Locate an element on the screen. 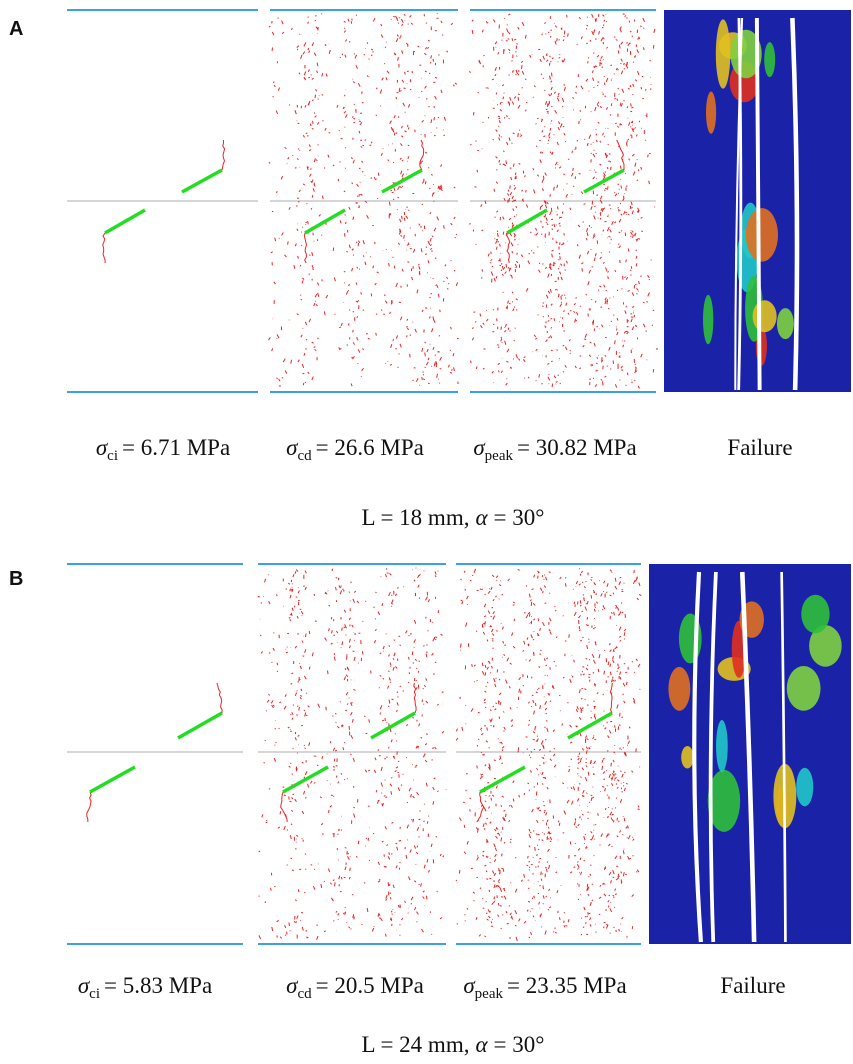  caption: L = 24 mm, α = 30° is located at coordinates (453, 1044).